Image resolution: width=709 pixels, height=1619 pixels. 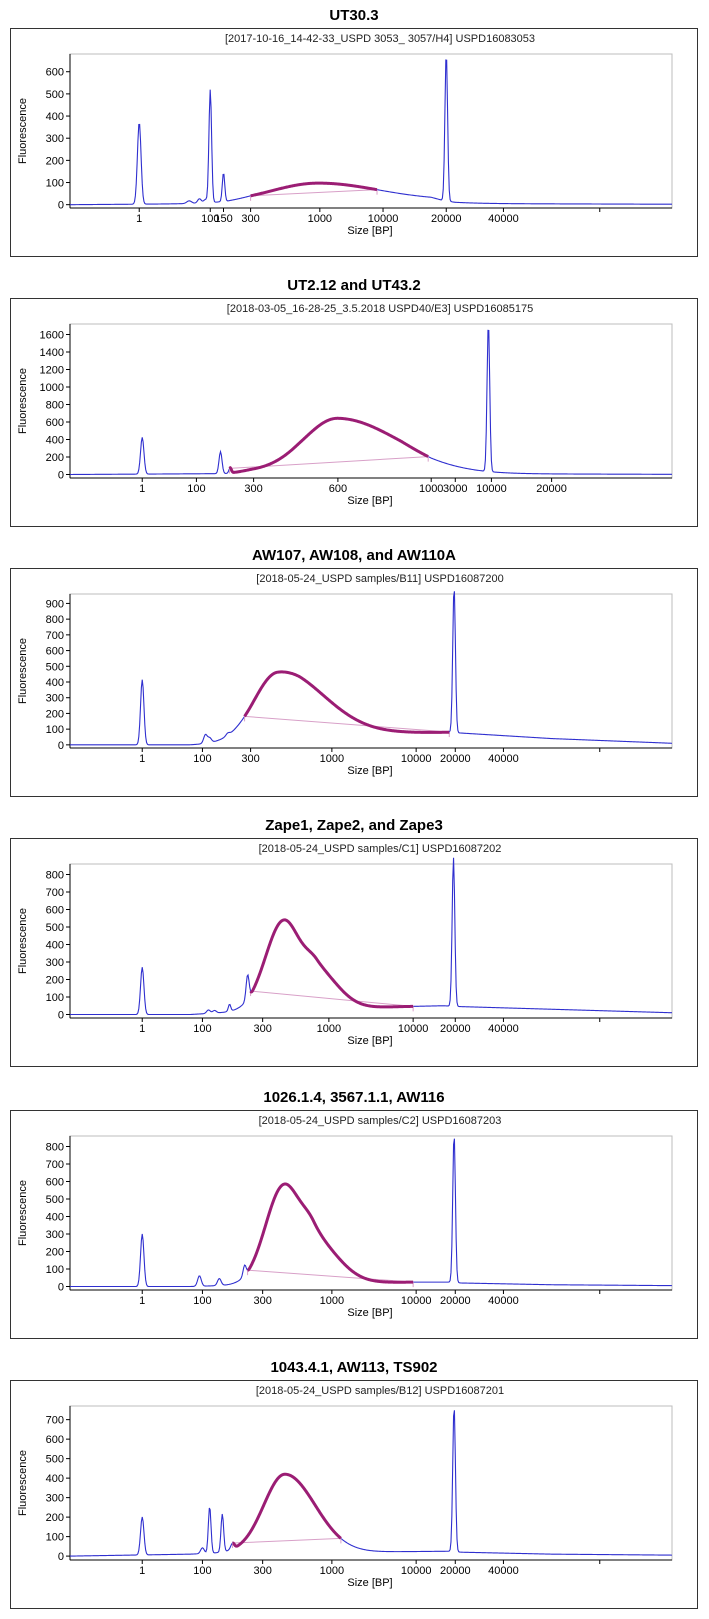 I want to click on y-tick-label: 1600, so click(x=52, y=336).